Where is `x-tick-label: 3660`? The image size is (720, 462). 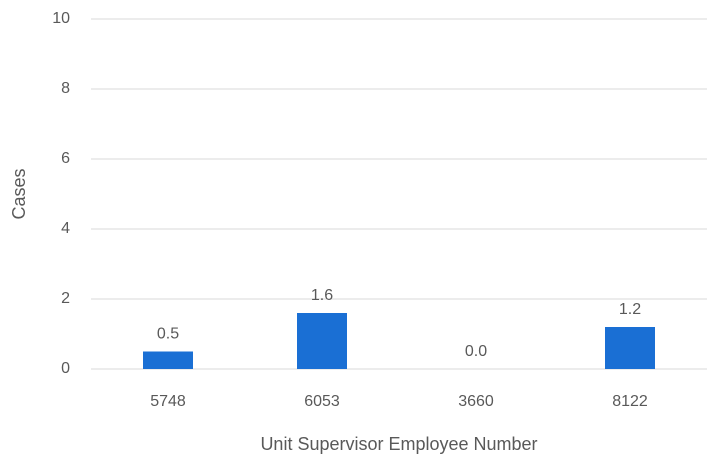 x-tick-label: 3660 is located at coordinates (476, 401).